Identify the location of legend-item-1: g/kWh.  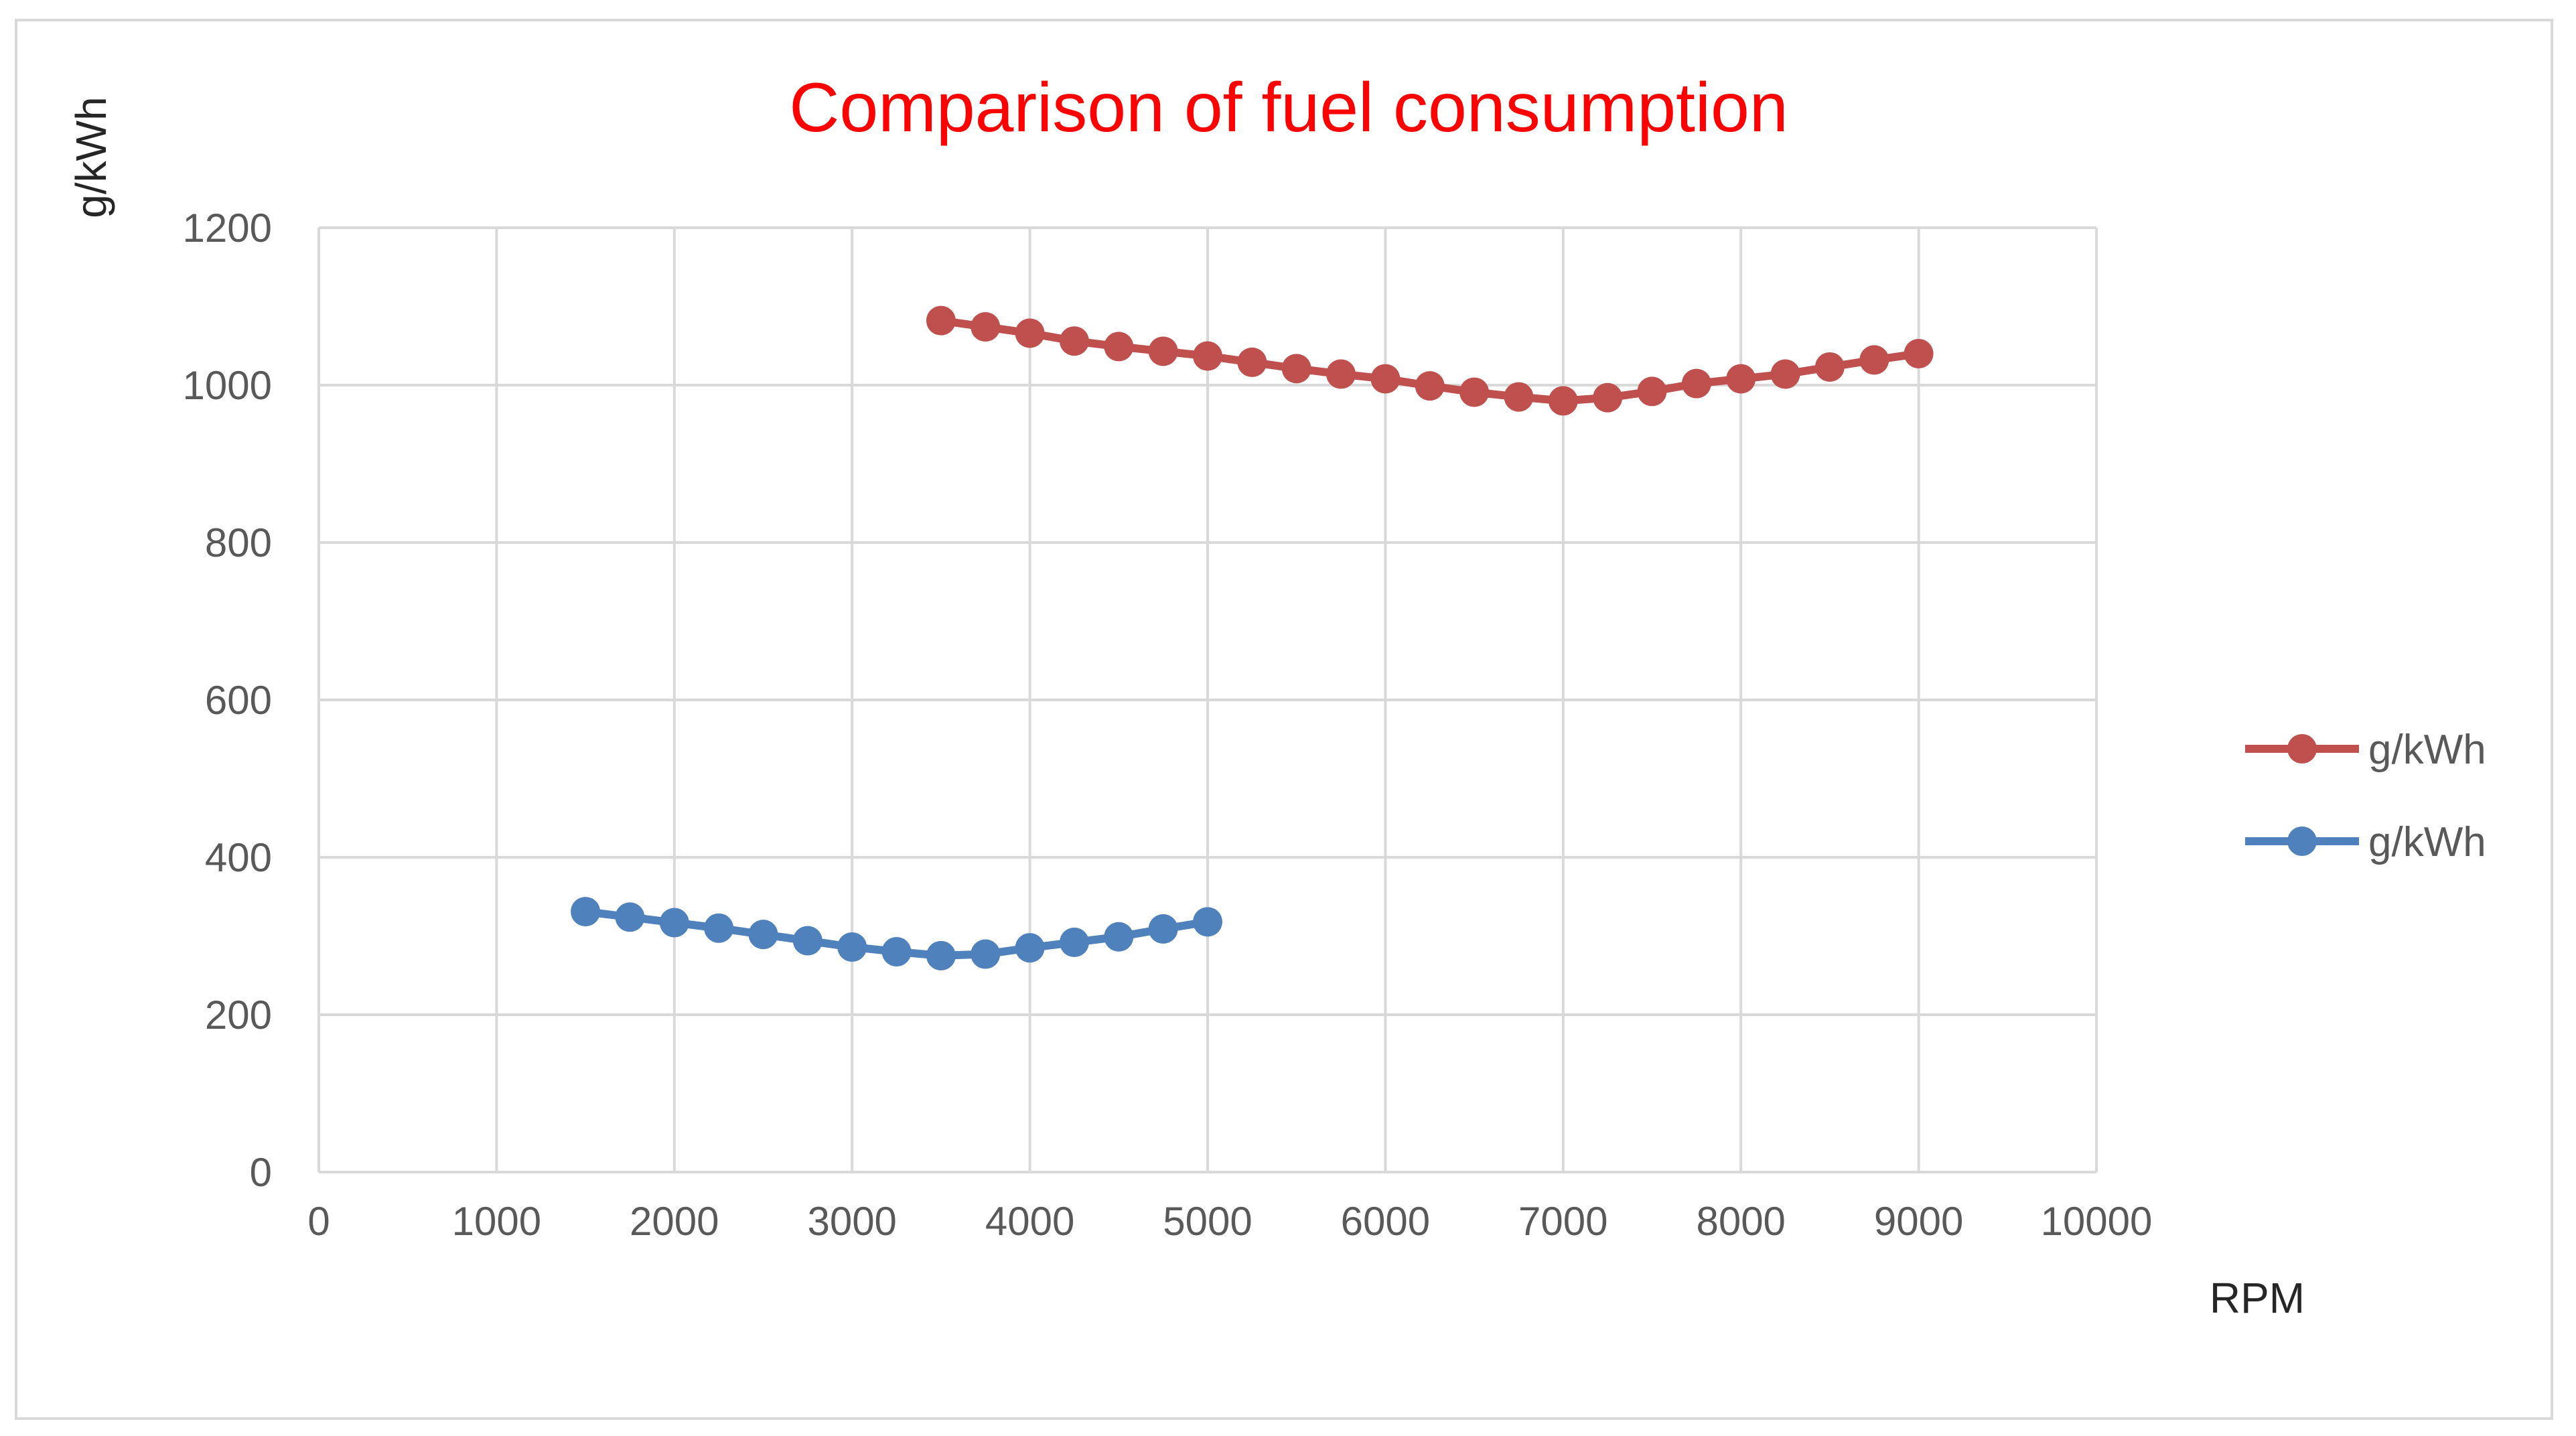
(2365, 750).